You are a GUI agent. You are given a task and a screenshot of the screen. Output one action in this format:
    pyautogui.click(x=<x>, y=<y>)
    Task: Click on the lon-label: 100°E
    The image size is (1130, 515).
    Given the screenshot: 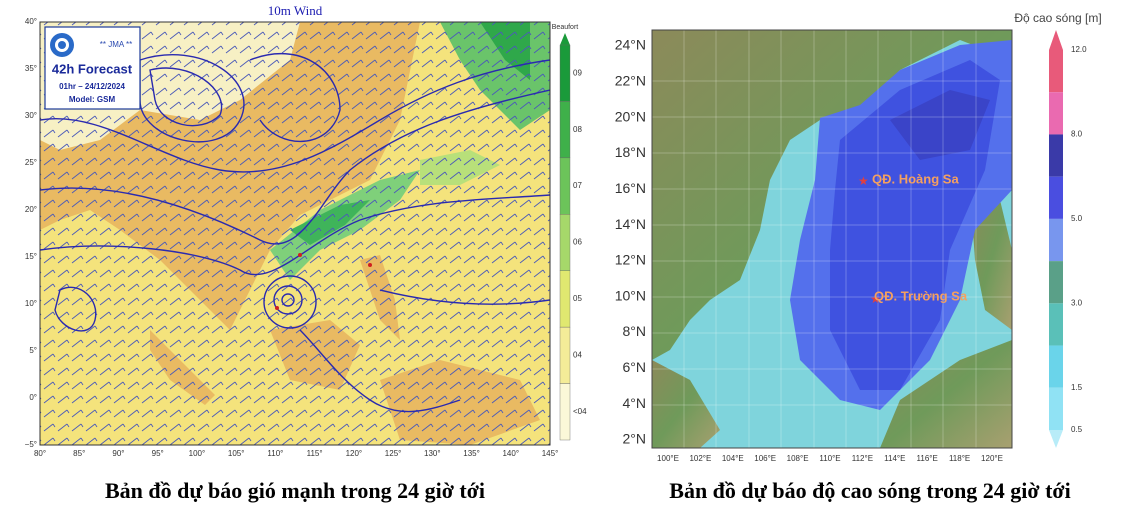 What is the action you would take?
    pyautogui.click(x=668, y=458)
    